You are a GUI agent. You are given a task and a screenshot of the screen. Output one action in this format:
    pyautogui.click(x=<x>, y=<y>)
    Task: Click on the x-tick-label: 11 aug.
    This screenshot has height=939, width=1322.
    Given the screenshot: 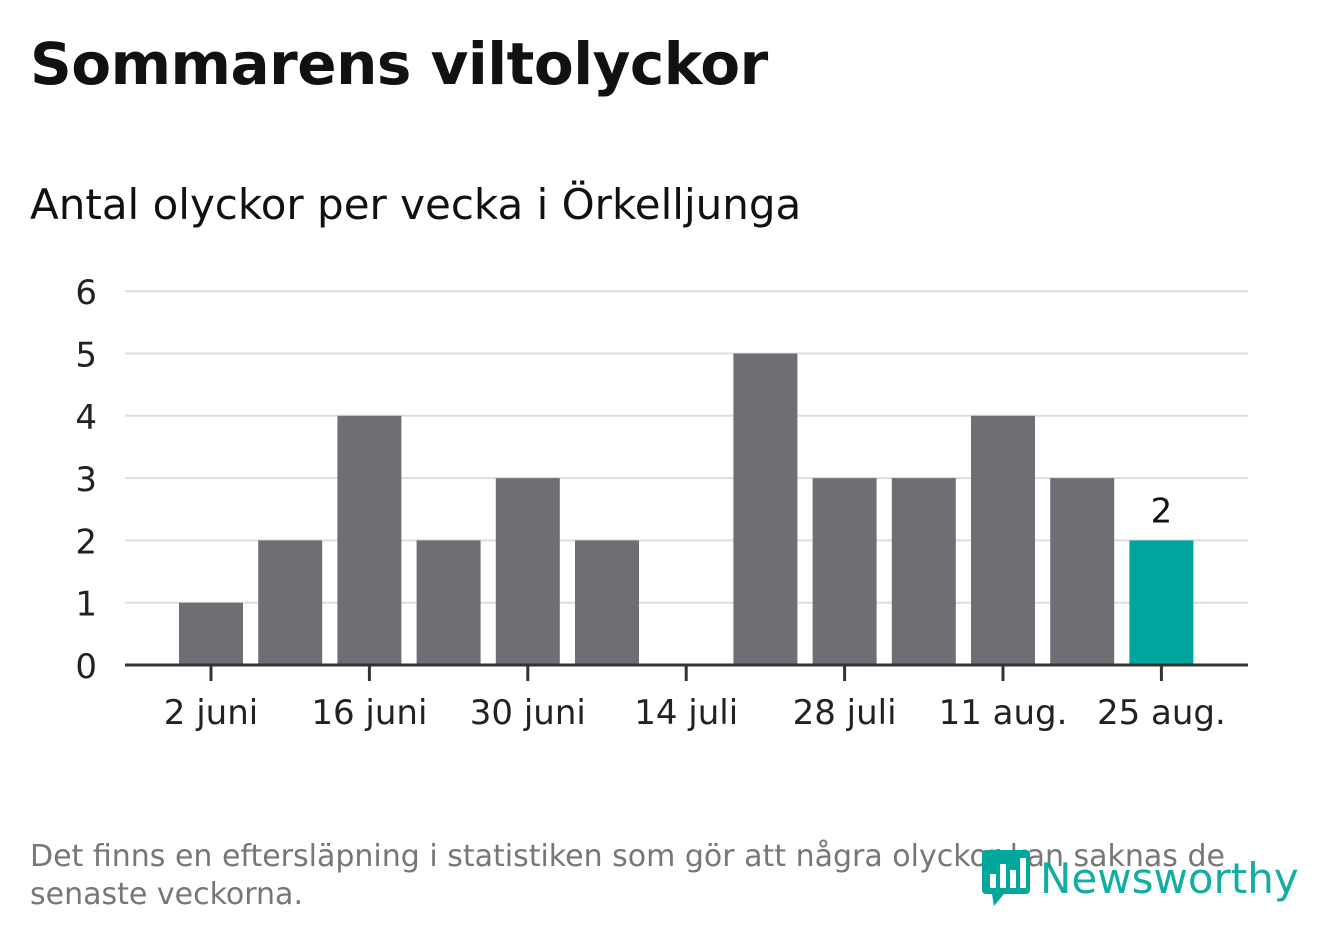 What is the action you would take?
    pyautogui.click(x=1003, y=713)
    